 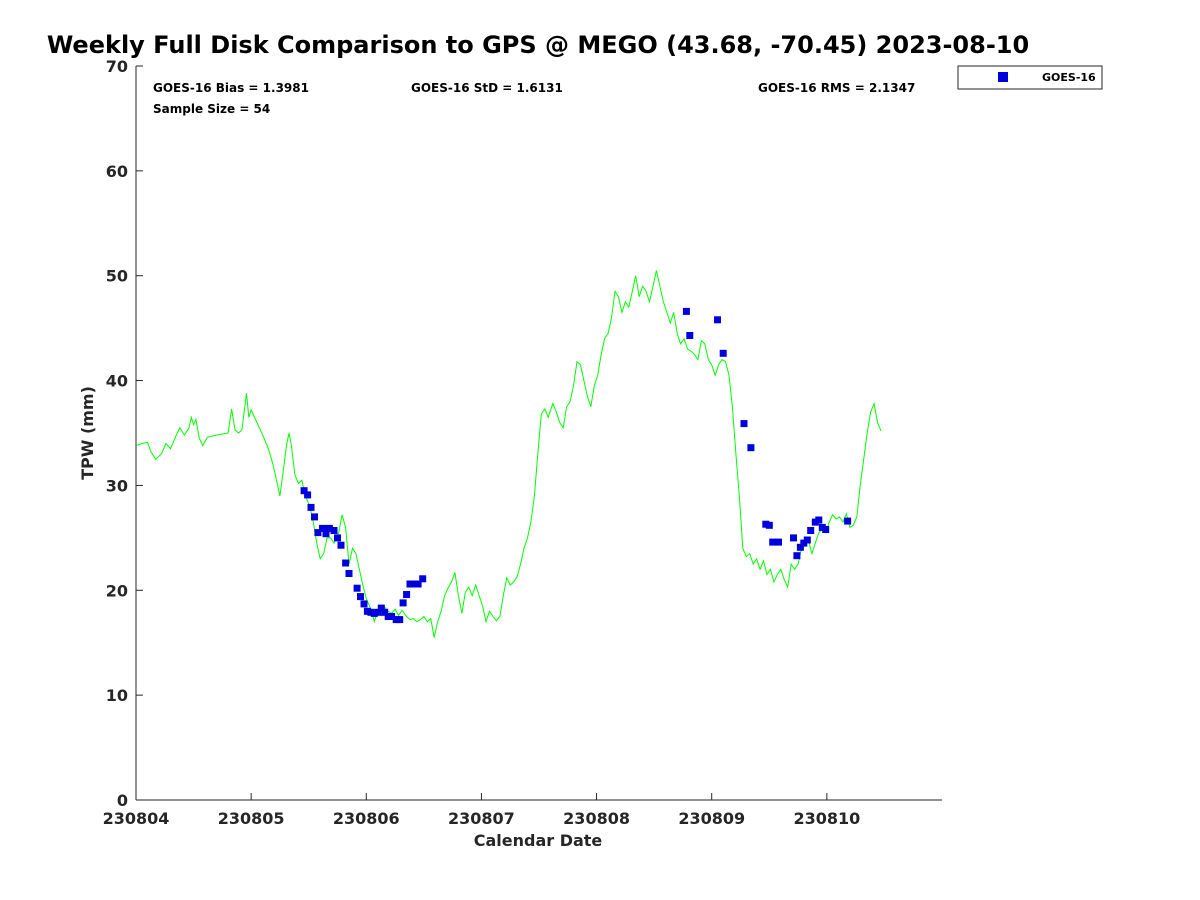 What do you see at coordinates (1003, 77) in the screenshot?
I see `legend-marker` at bounding box center [1003, 77].